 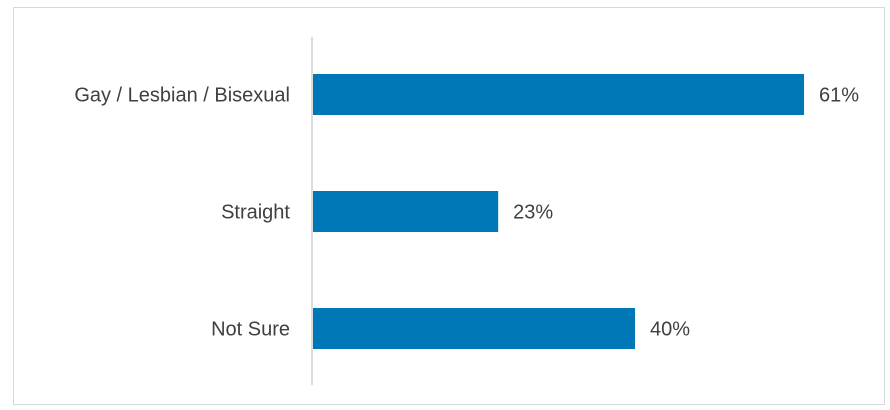 What do you see at coordinates (182, 96) in the screenshot?
I see `category-label-0: Gay / Lesbian / Bisexual` at bounding box center [182, 96].